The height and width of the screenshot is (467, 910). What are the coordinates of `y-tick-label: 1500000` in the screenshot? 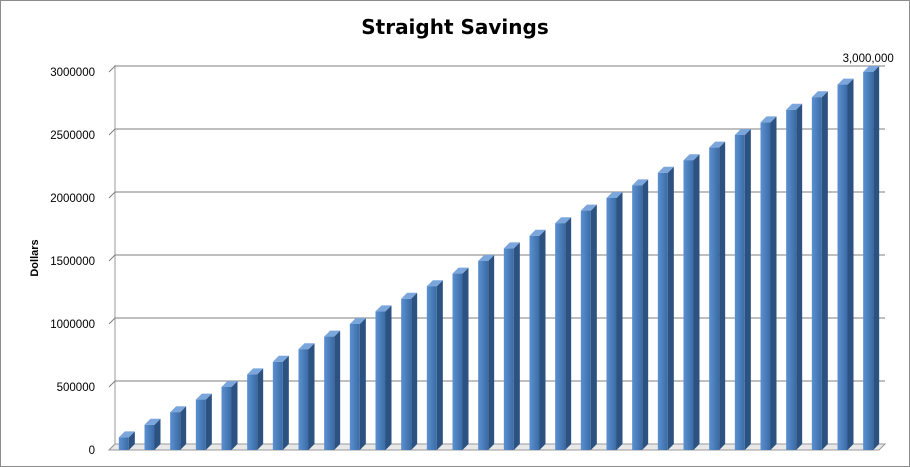 It's located at (72, 262).